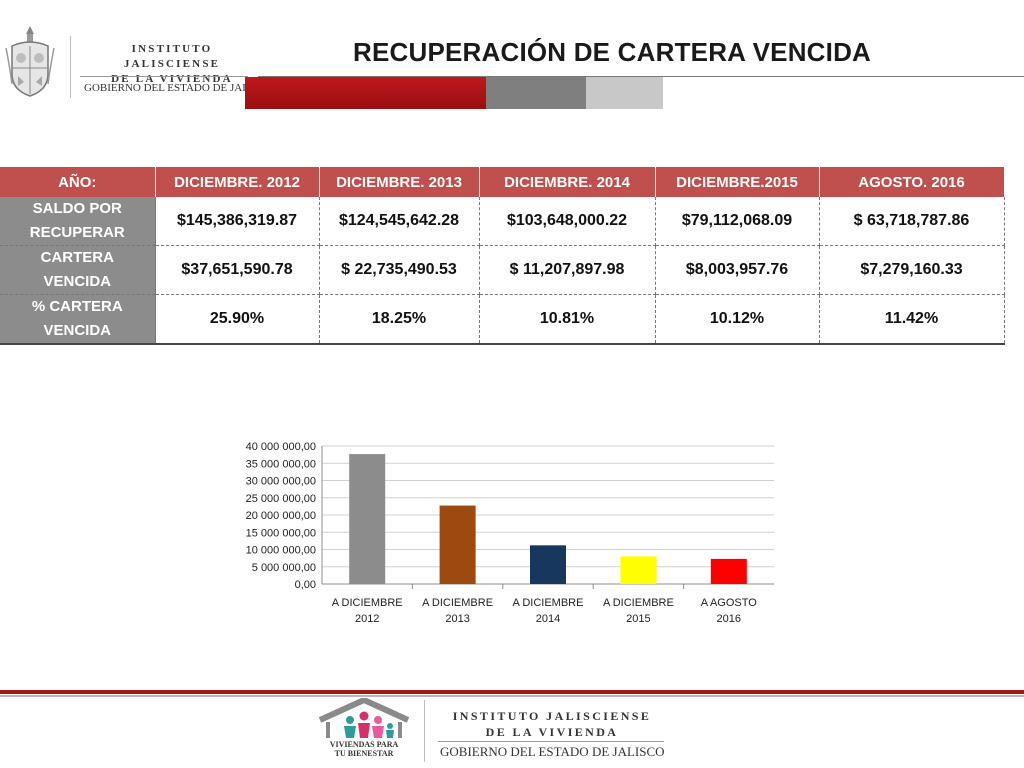  Describe the element at coordinates (612, 52) in the screenshot. I see `slide-title: RECUPERACIÓN DE CARTERA VENCIDA` at that location.